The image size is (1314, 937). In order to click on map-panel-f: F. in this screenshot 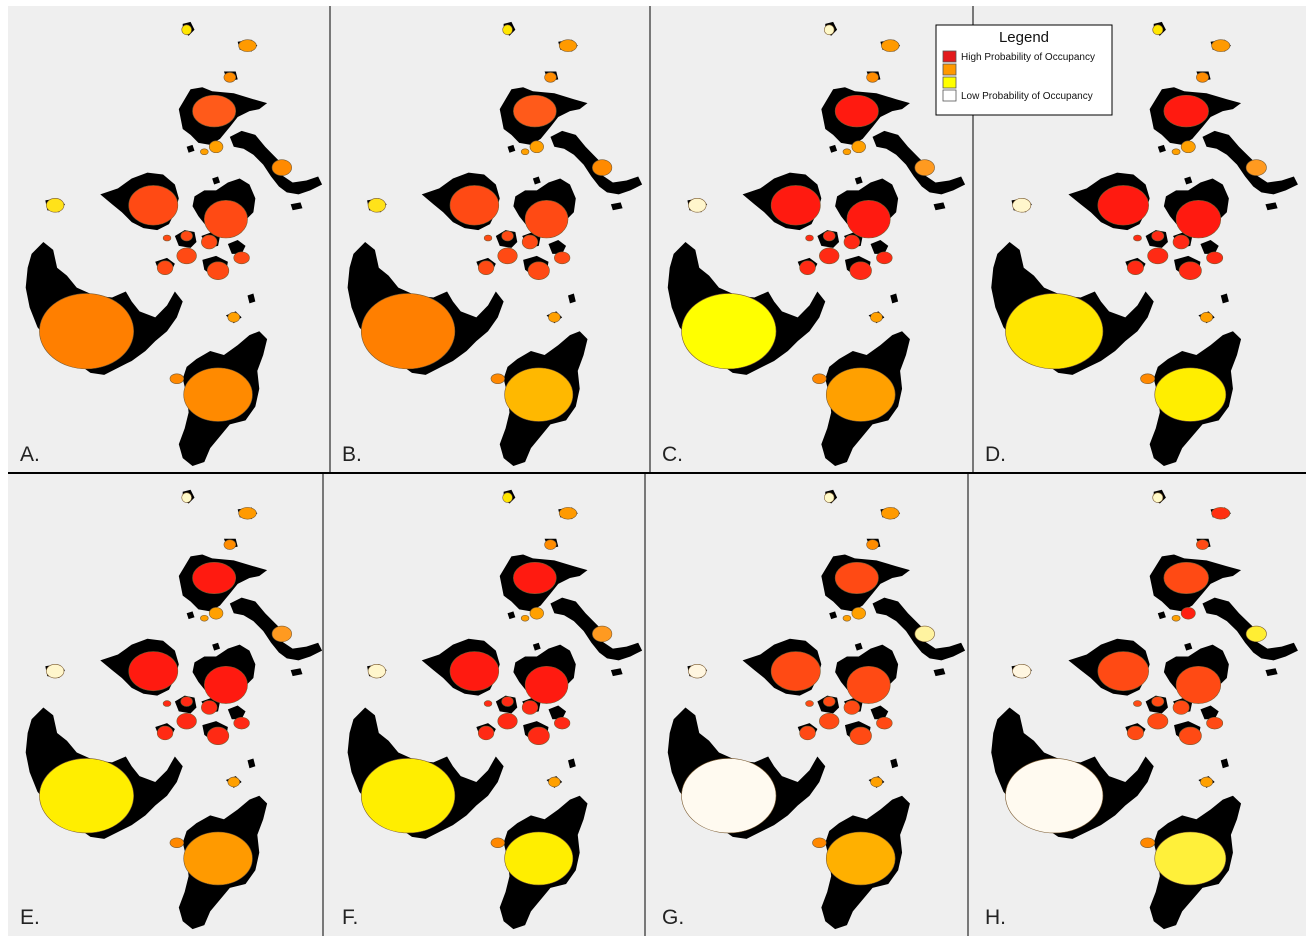, I will do `click(490, 705)`.